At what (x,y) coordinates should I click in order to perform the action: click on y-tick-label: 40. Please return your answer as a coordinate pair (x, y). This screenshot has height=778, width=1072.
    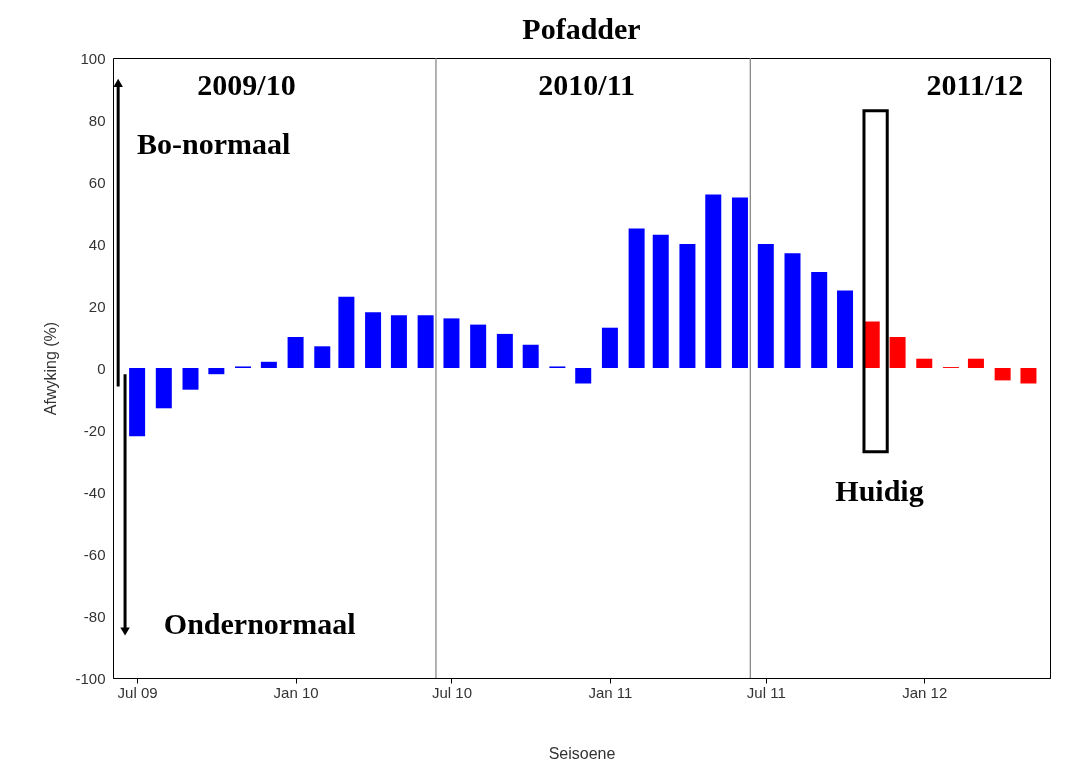
    Looking at the image, I should click on (97, 244).